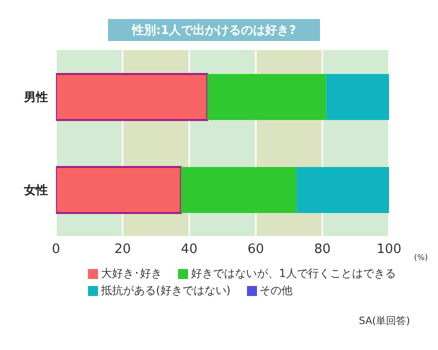 The image size is (438, 350). What do you see at coordinates (56, 250) in the screenshot?
I see `x-tick-label: 0` at bounding box center [56, 250].